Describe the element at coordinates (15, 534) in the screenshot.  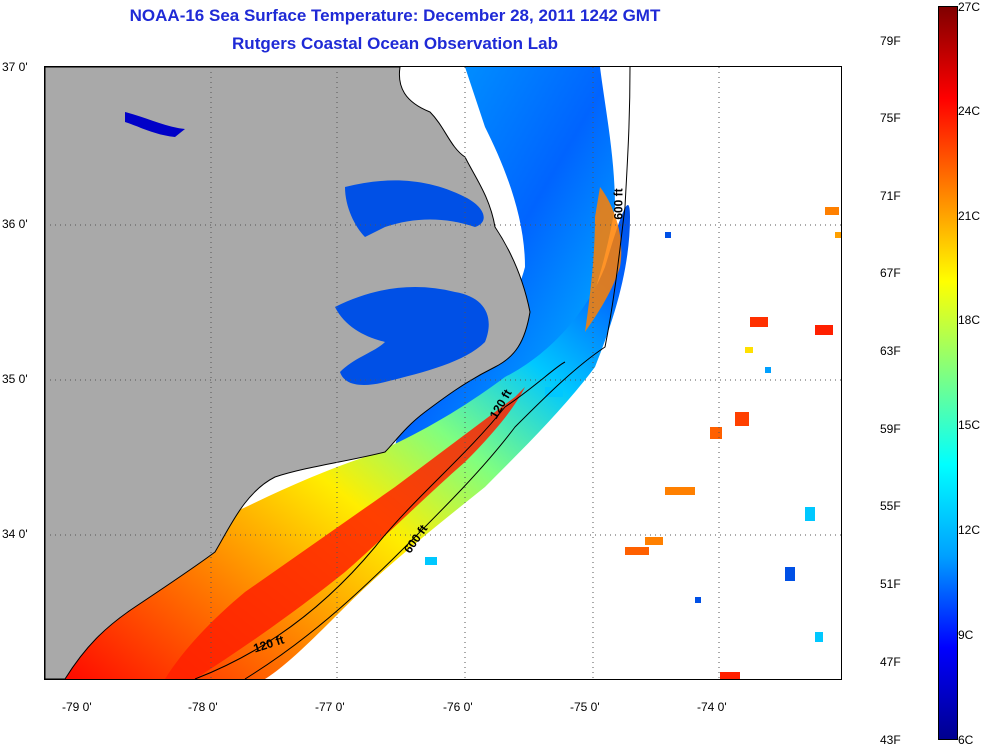
I see `lat-label: 34 0'` at that location.